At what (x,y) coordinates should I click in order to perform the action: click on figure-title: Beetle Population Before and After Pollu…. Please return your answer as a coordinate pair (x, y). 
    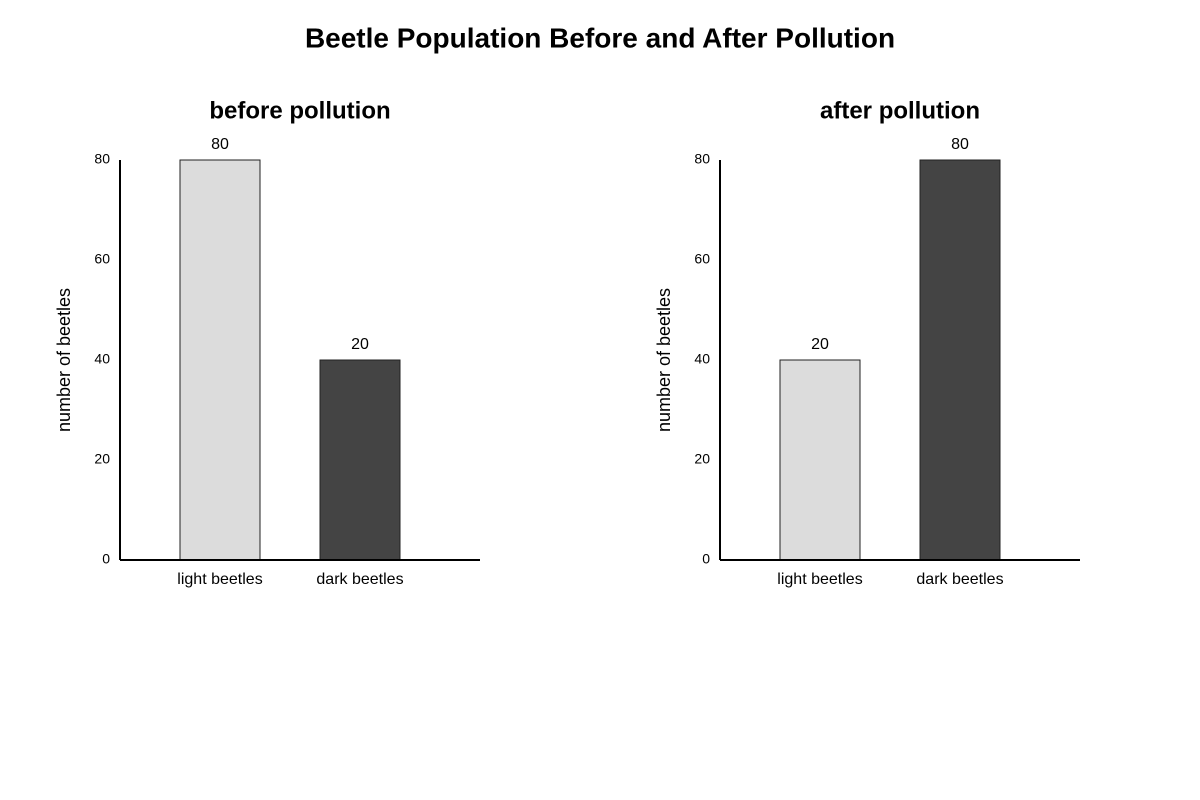
    Looking at the image, I should click on (600, 37).